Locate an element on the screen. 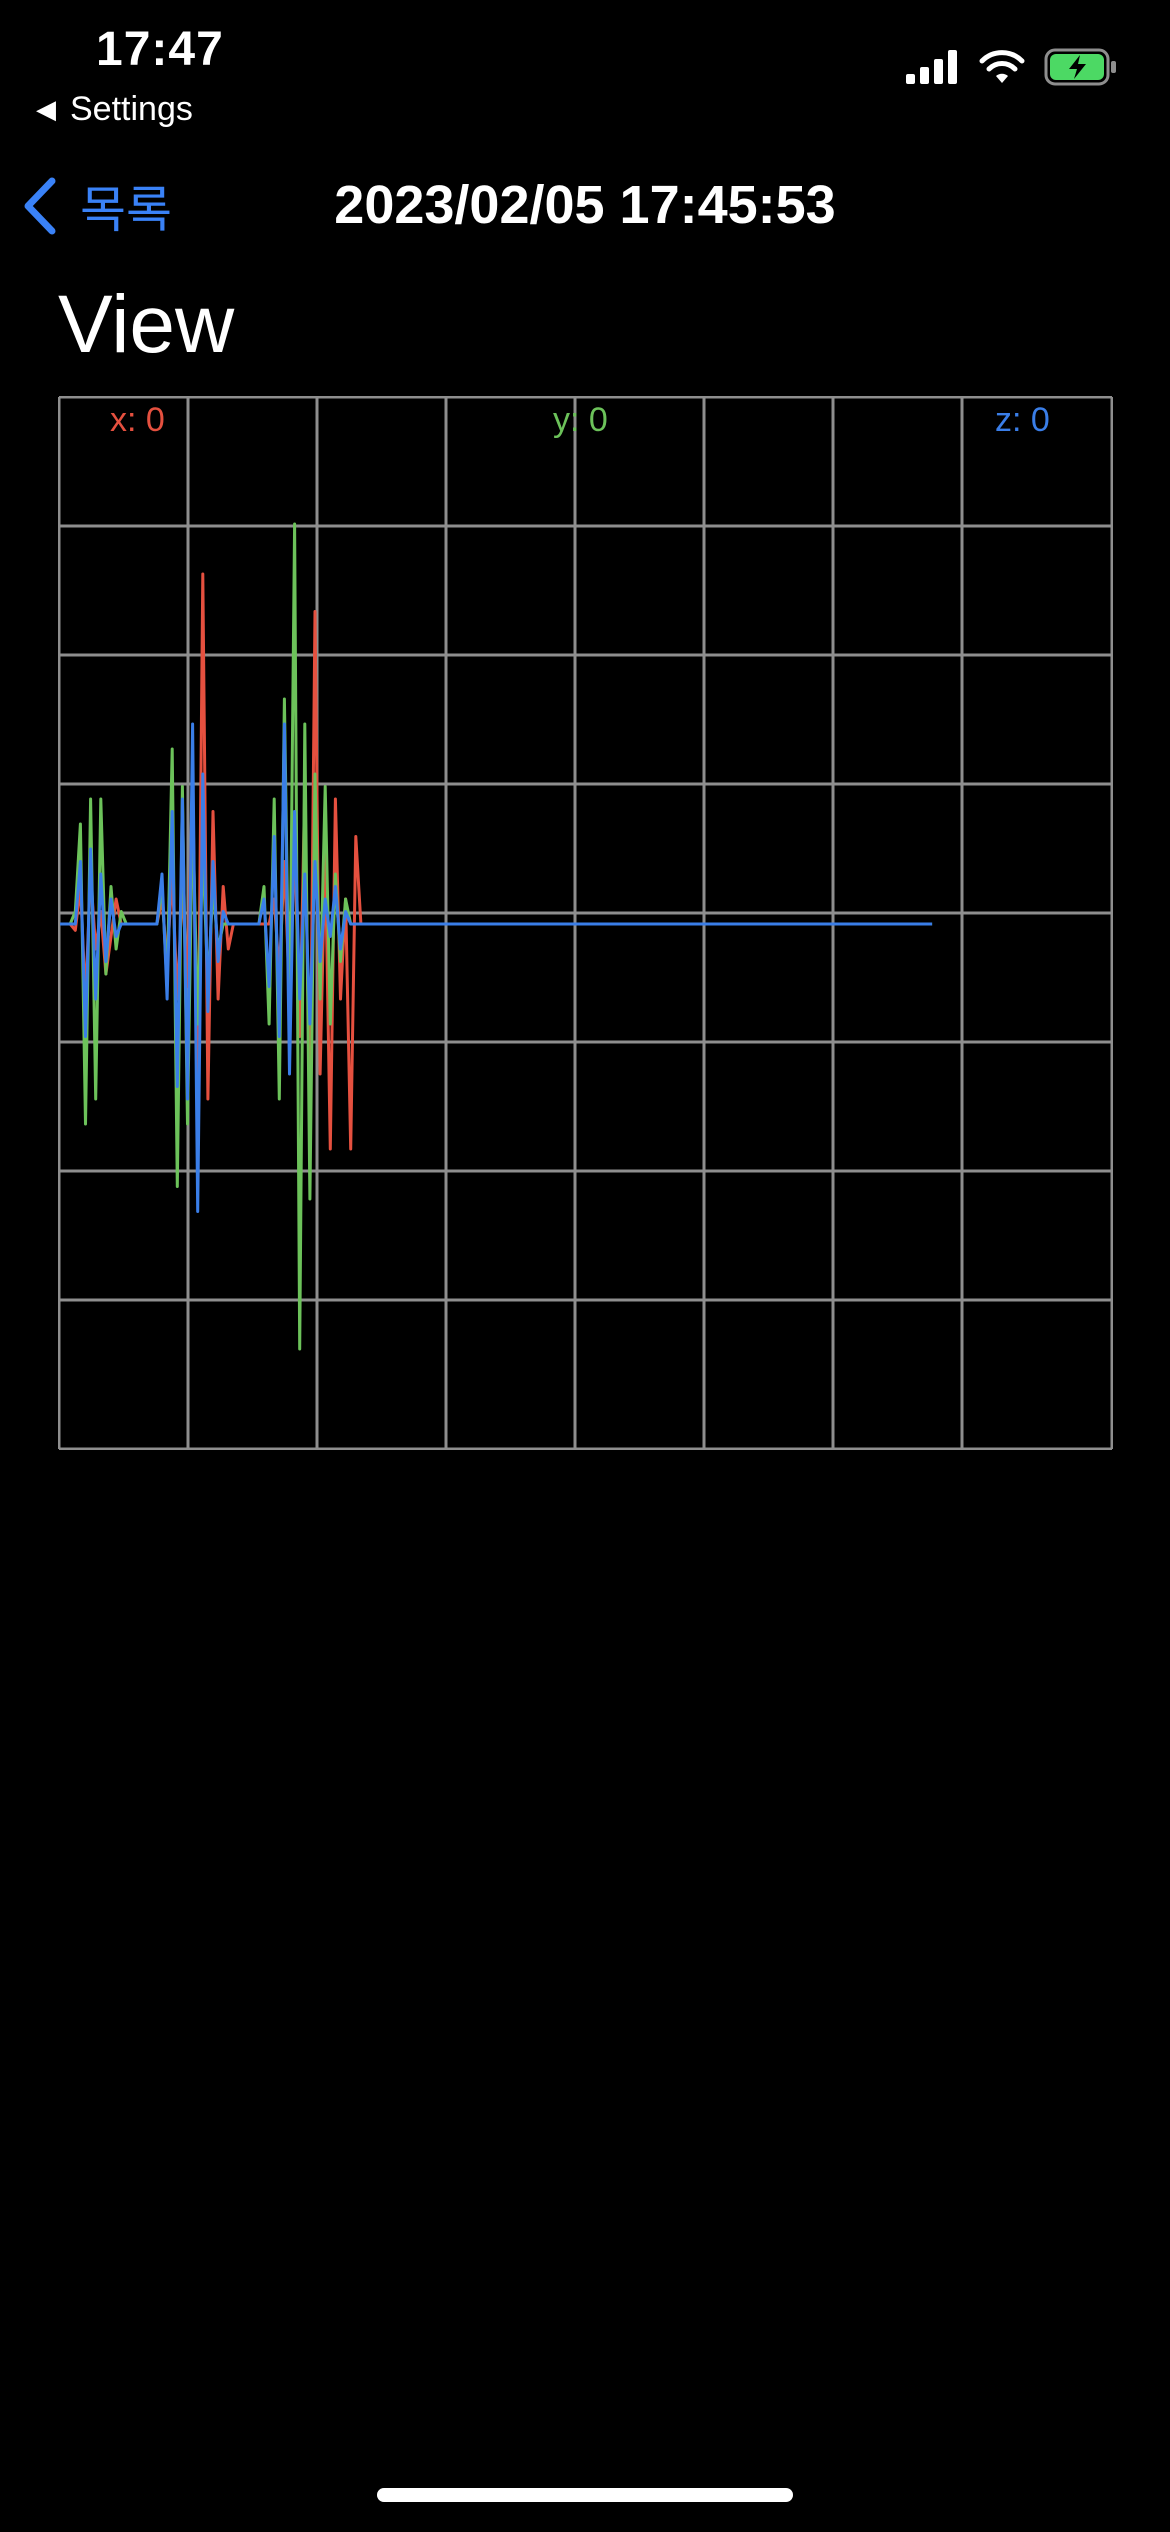 The width and height of the screenshot is (1170, 2532). status-icons is located at coordinates (1012, 67).